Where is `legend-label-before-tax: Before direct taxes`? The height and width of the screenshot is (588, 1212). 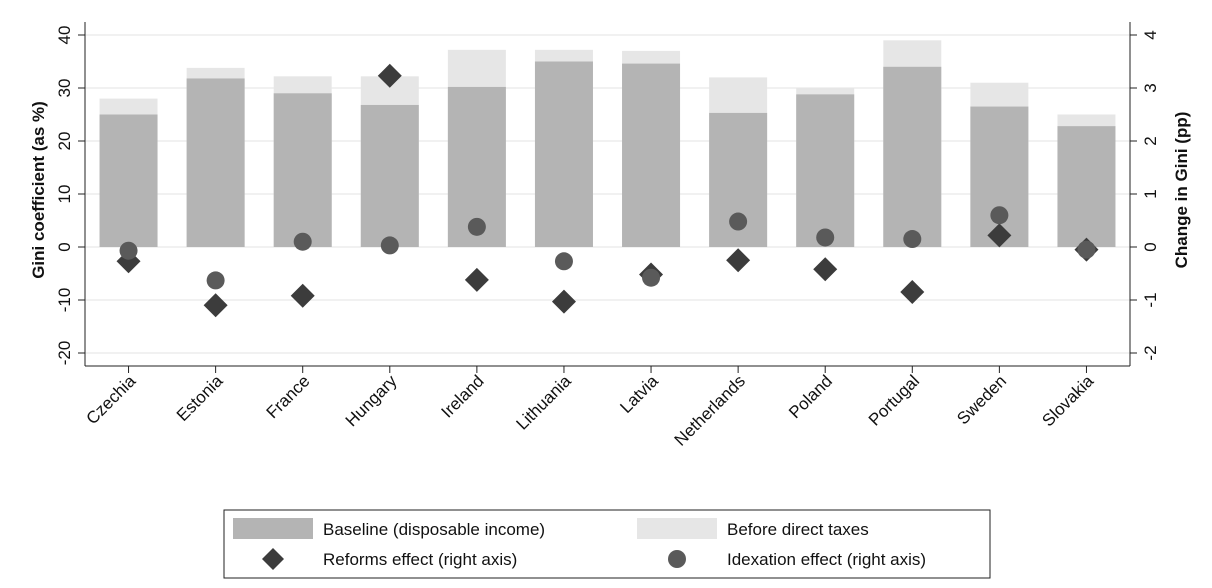
legend-label-before-tax: Before direct taxes is located at coordinates (798, 529).